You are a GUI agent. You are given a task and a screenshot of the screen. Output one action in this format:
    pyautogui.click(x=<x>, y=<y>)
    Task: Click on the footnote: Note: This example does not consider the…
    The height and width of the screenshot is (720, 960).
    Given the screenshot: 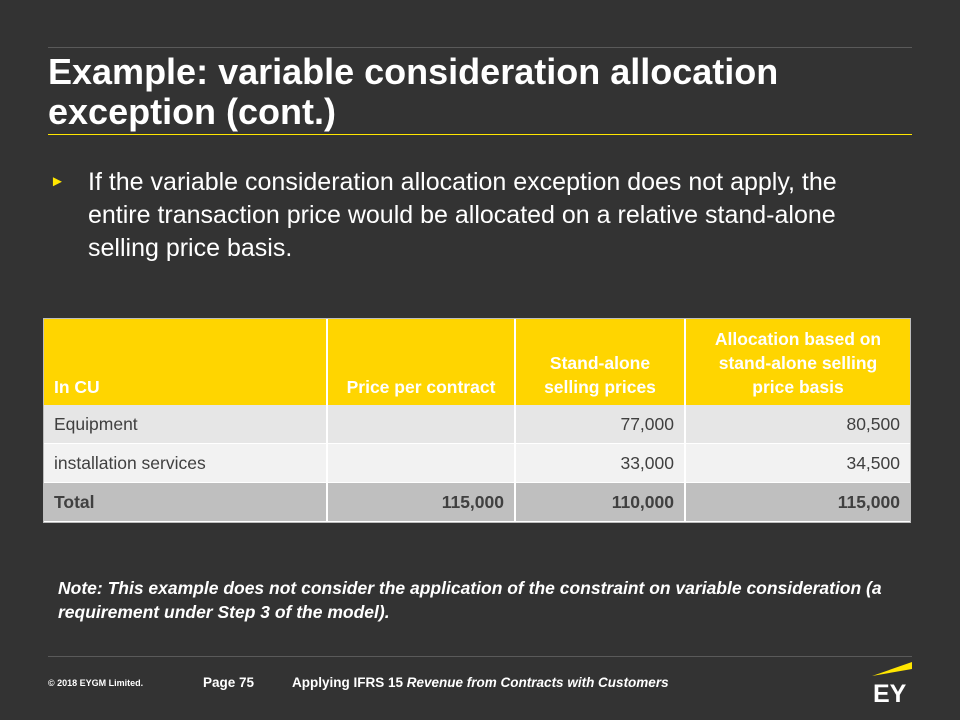 What is the action you would take?
    pyautogui.click(x=470, y=600)
    